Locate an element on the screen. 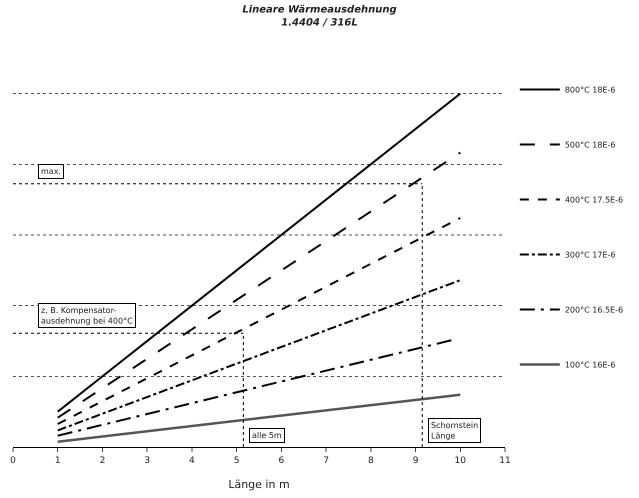 This screenshot has height=498, width=639. chart-title: Lineare Wärmeausdehnung is located at coordinates (319, 10).